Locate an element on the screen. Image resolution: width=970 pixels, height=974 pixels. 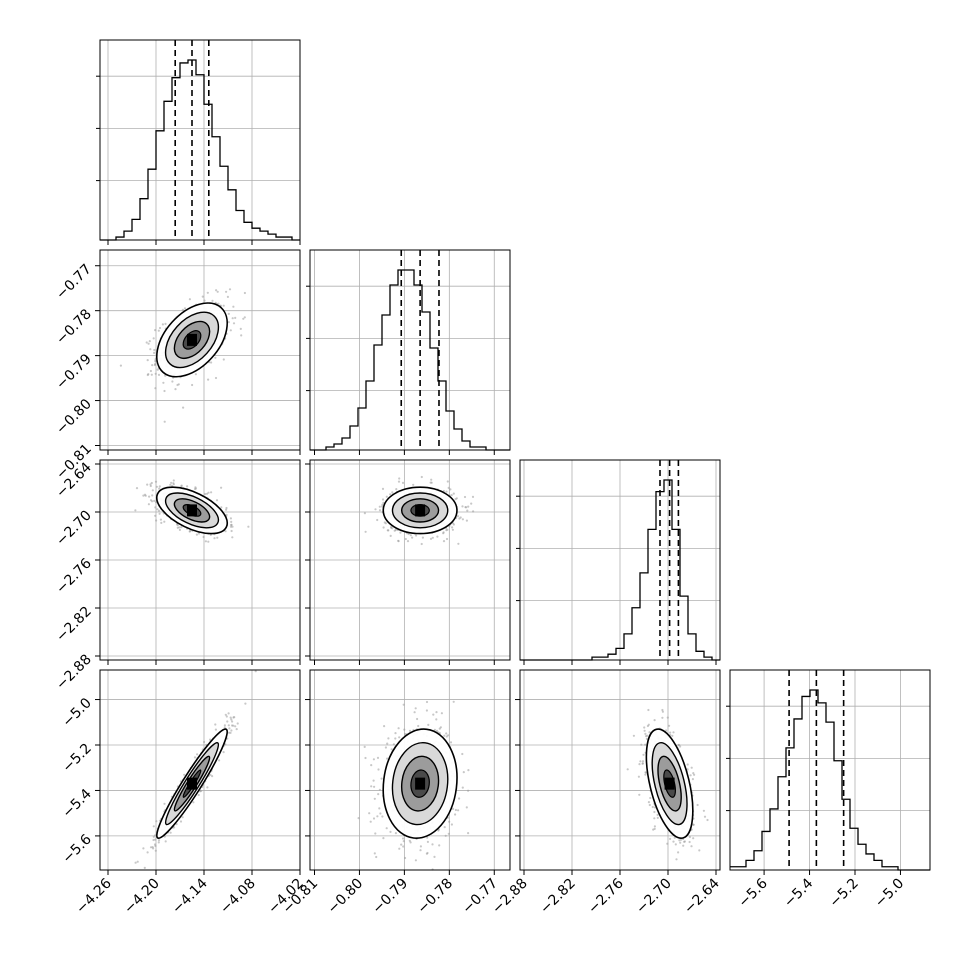
y-tick-label-1-4: −0.77 is located at coordinates (74, 282).